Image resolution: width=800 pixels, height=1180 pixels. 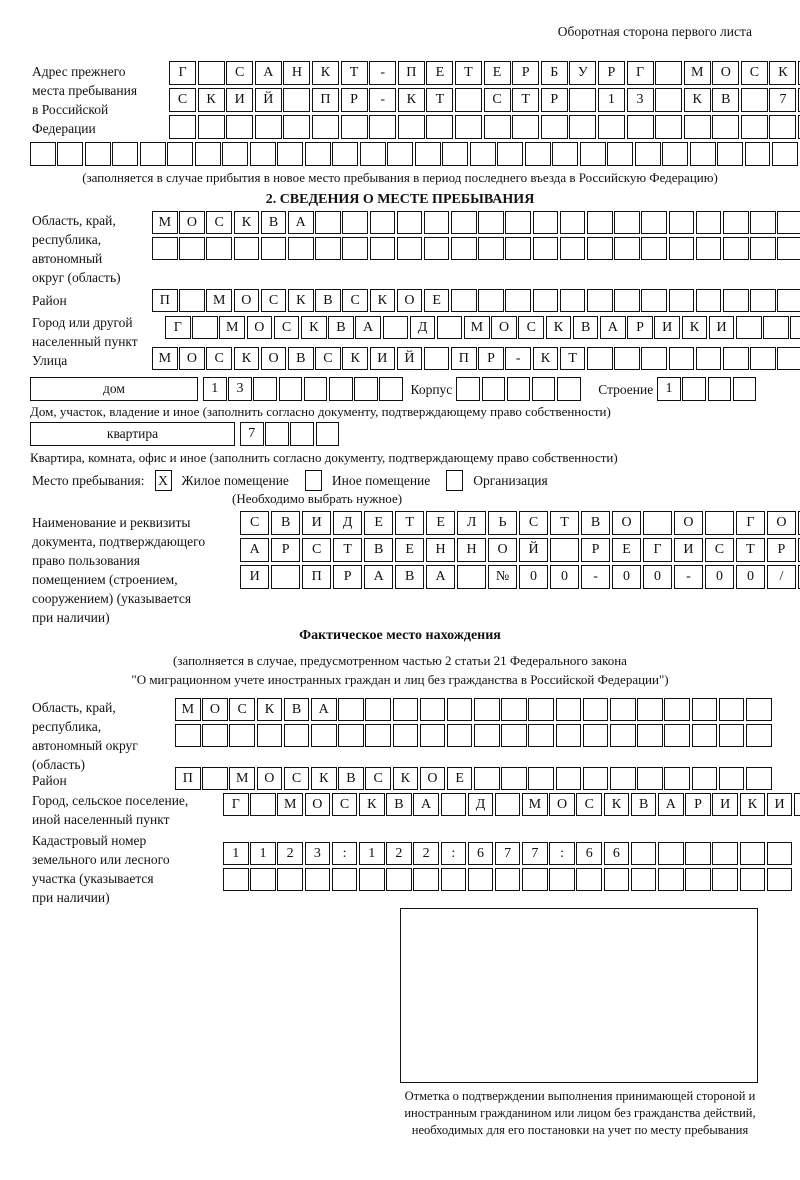 I want to click on char-cell: Ь, so click(x=502, y=523).